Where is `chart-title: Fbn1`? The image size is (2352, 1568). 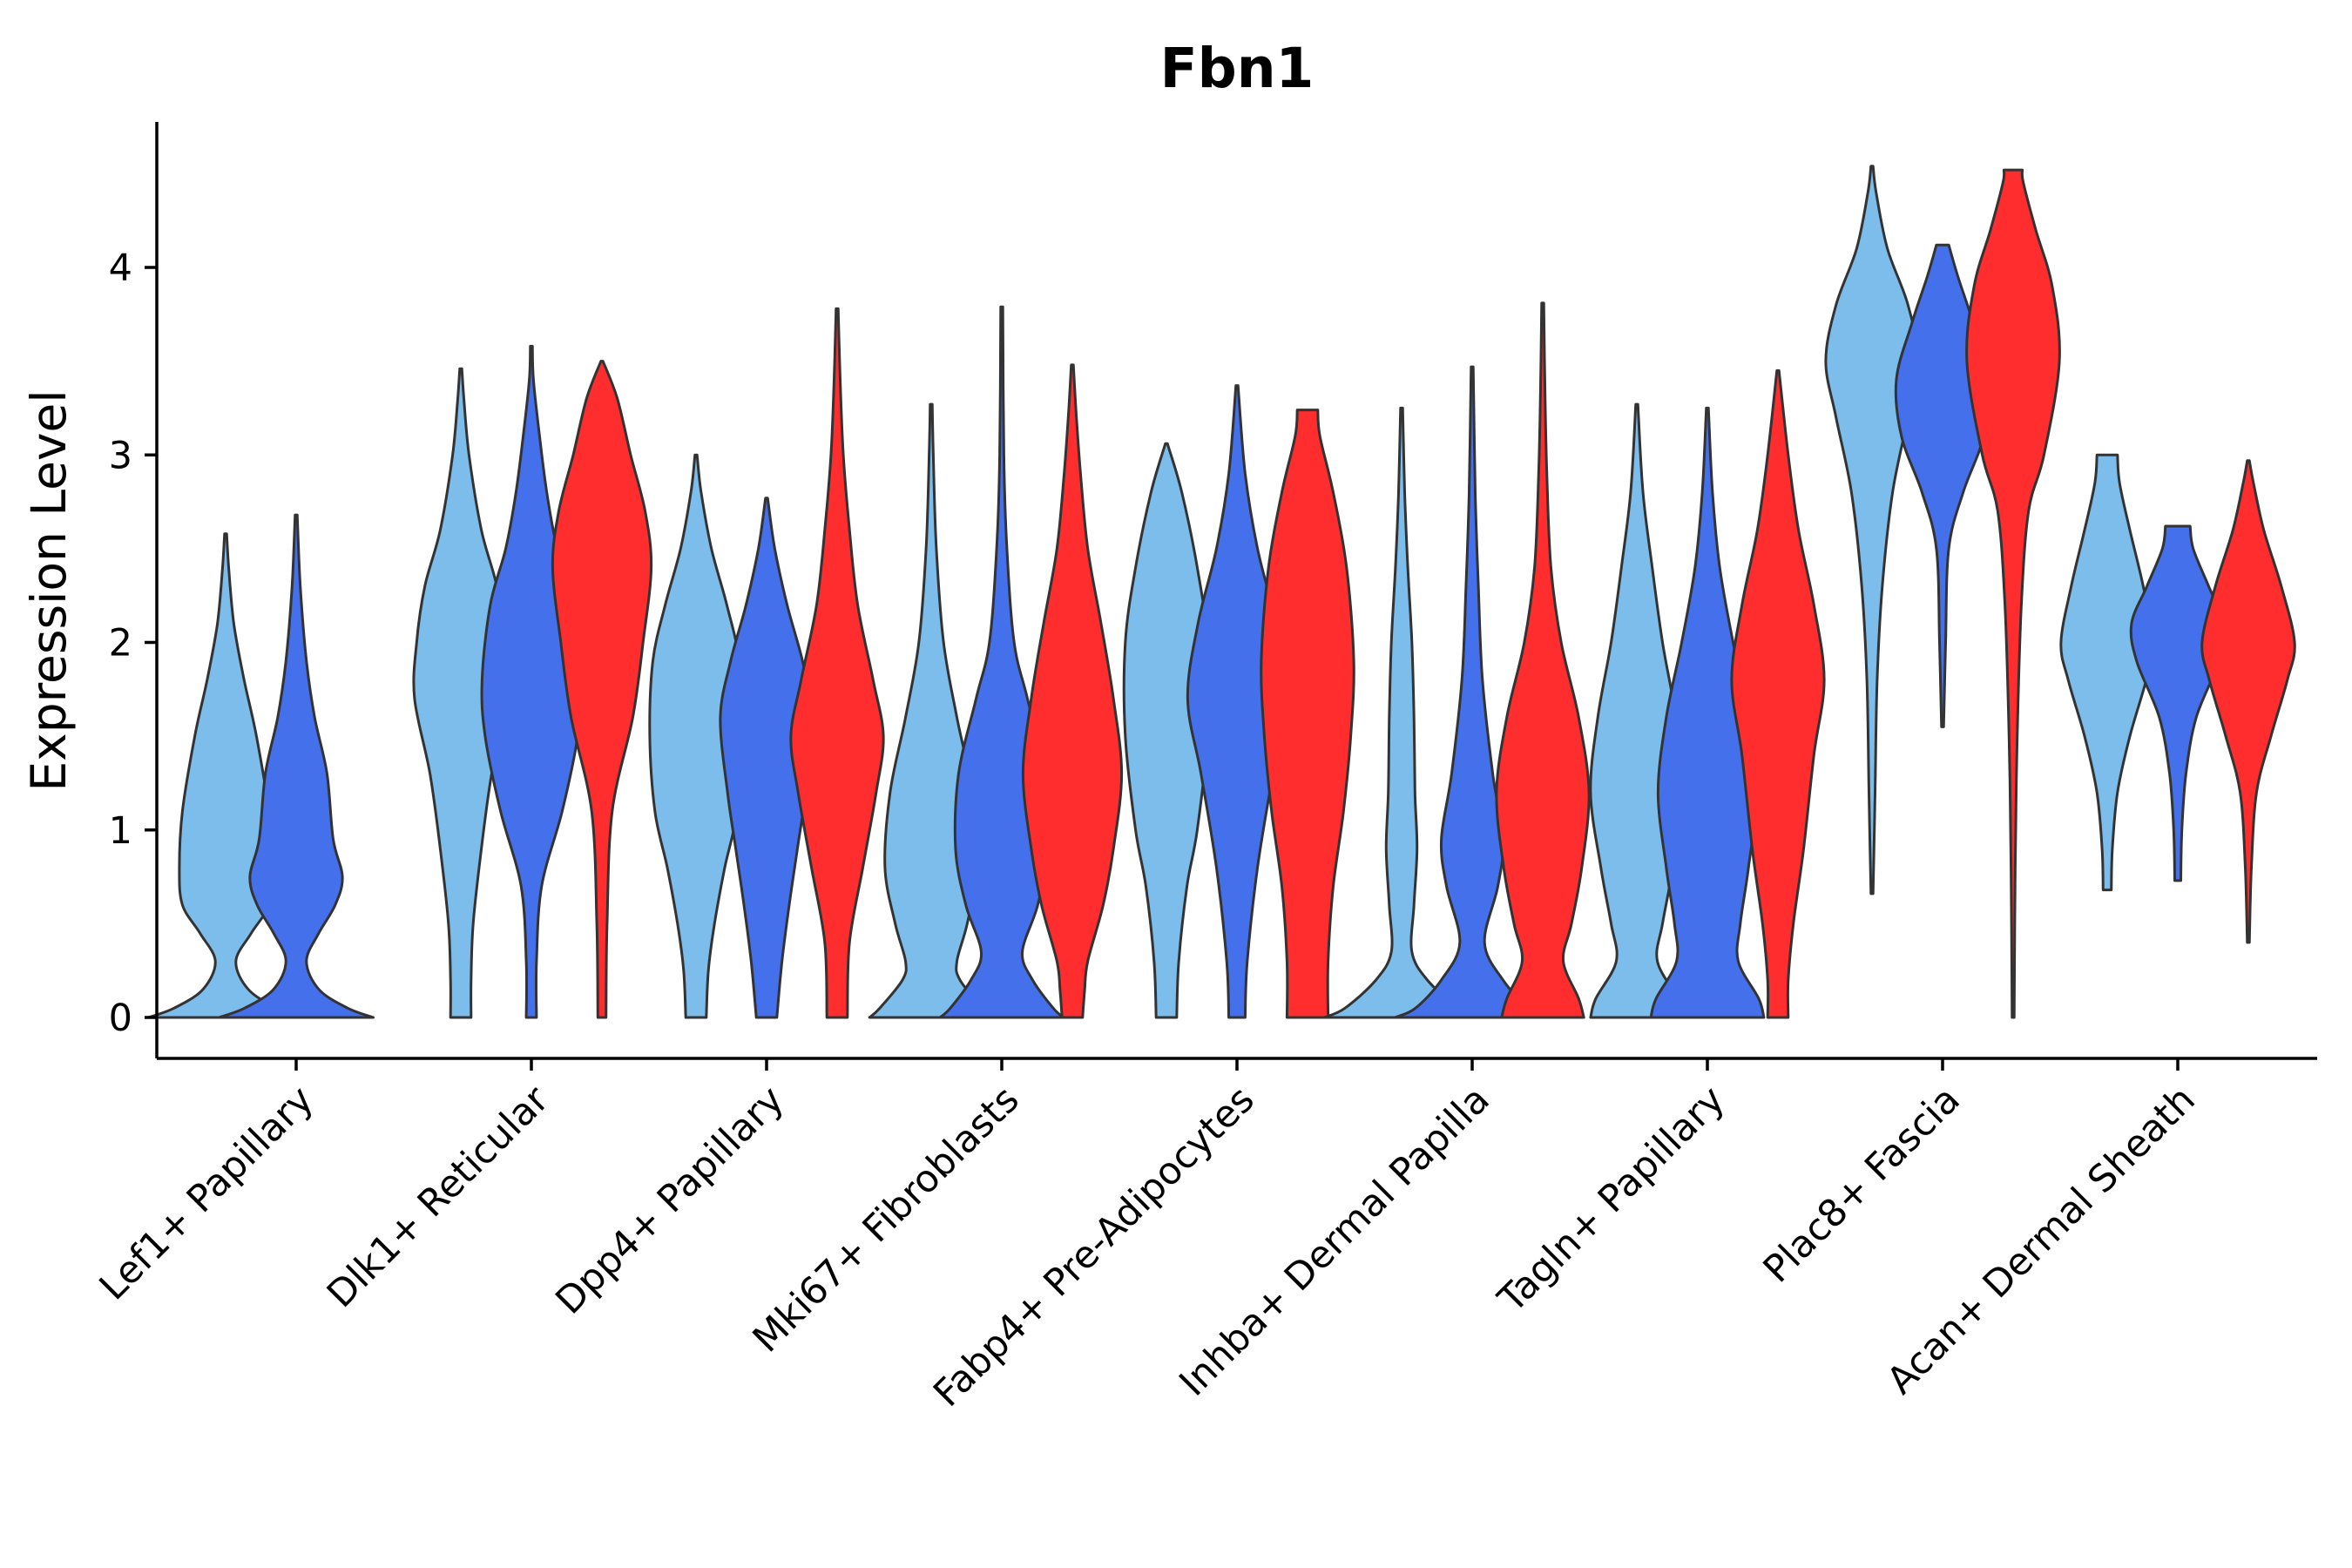
chart-title: Fbn1 is located at coordinates (1237, 68).